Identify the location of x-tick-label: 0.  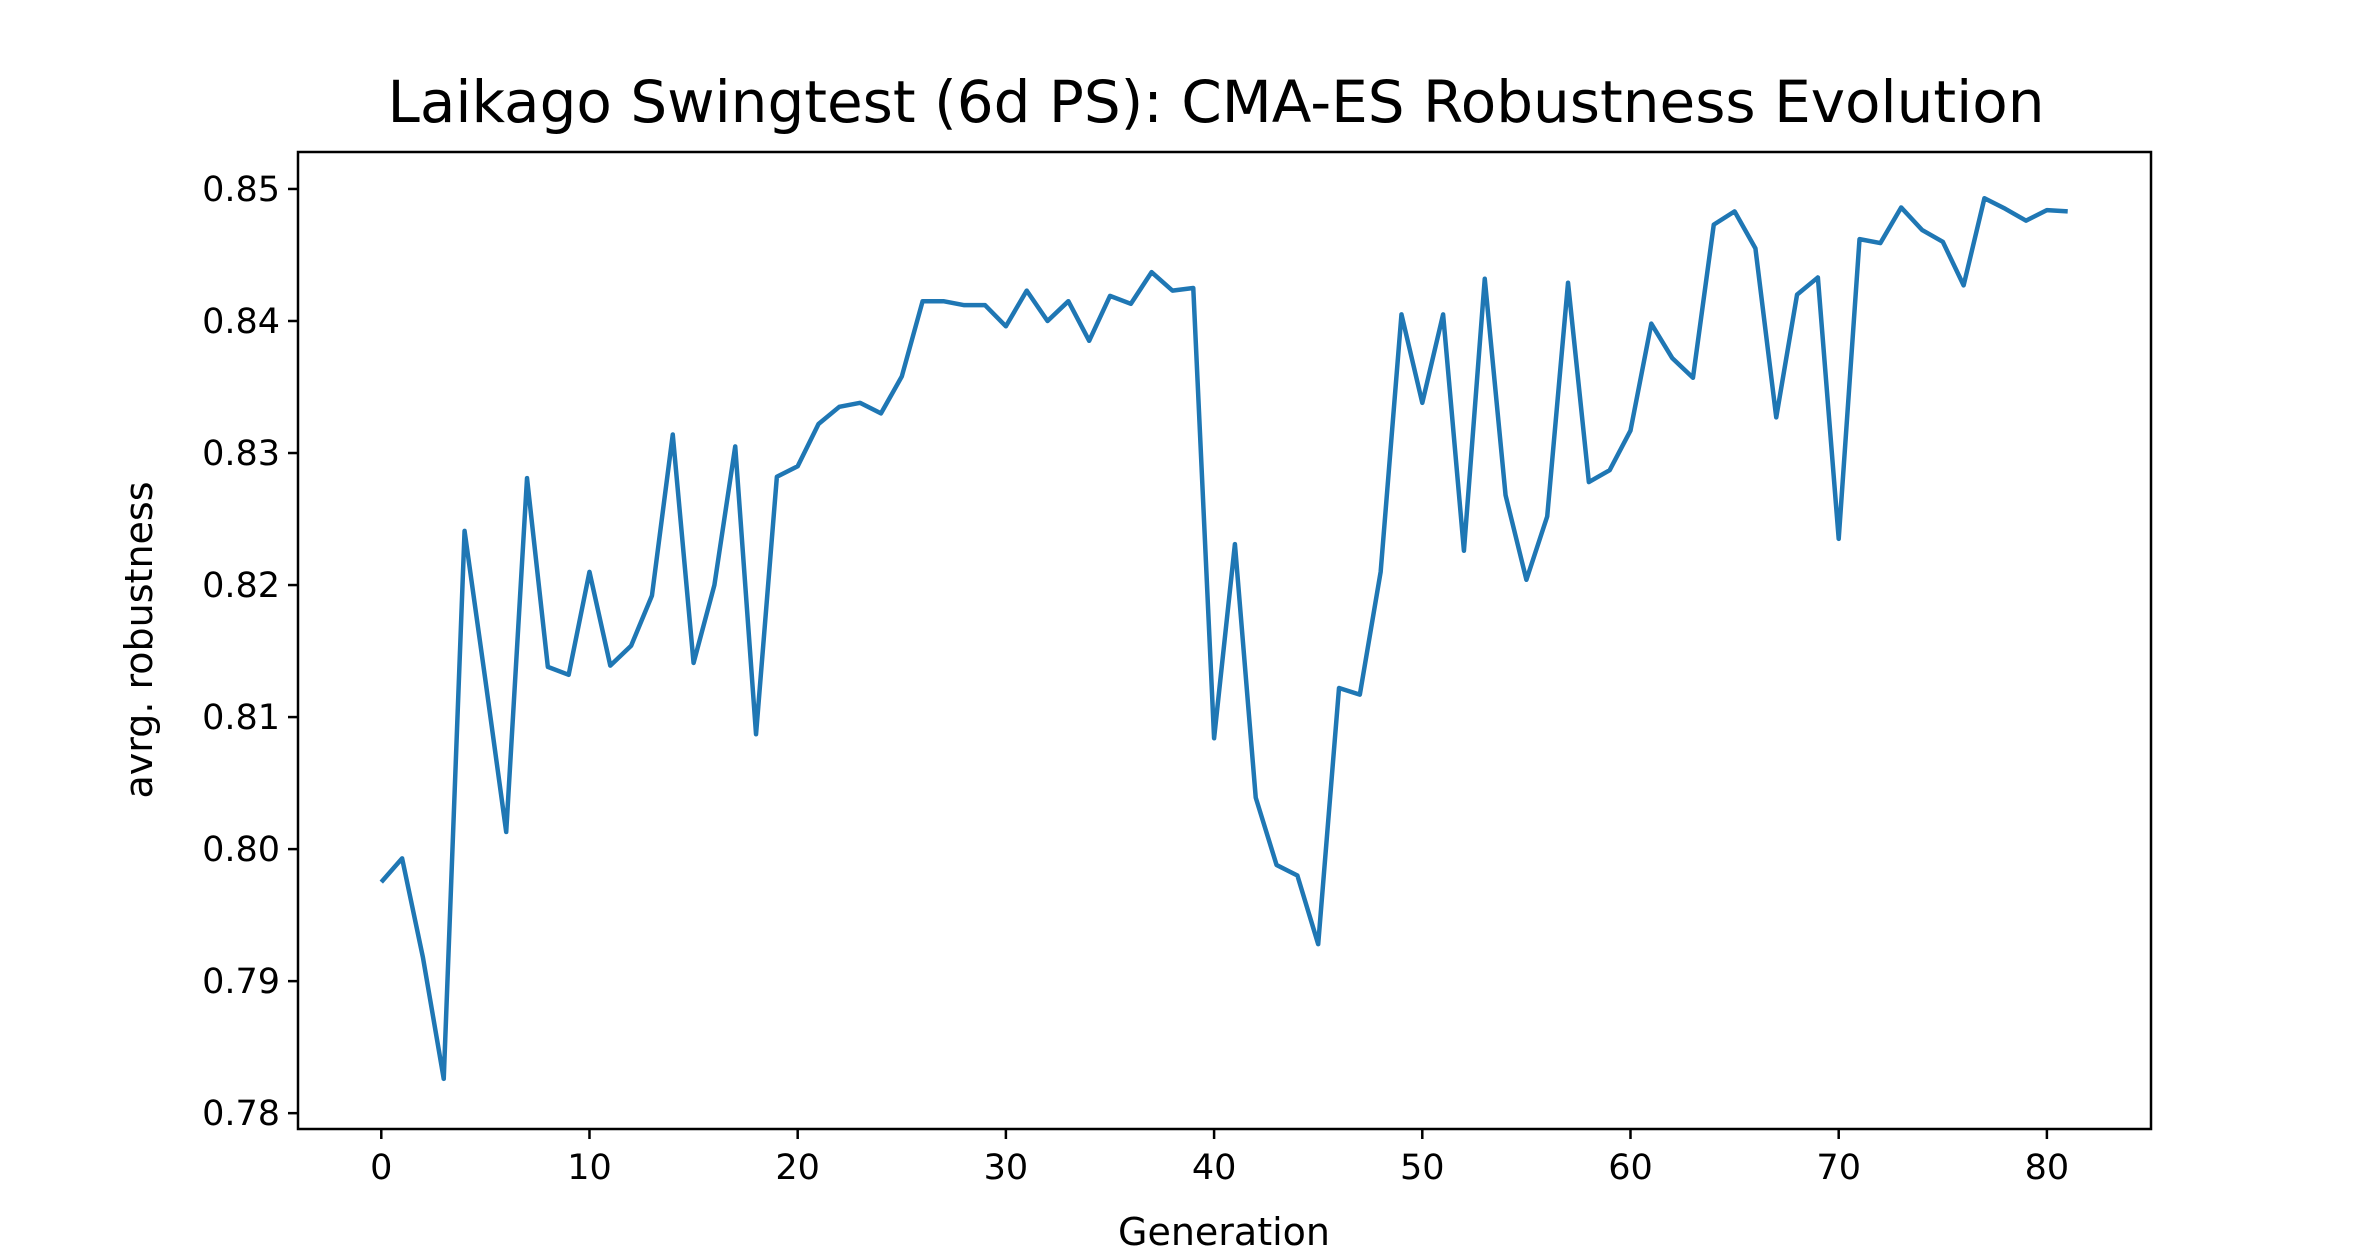
(381, 1168).